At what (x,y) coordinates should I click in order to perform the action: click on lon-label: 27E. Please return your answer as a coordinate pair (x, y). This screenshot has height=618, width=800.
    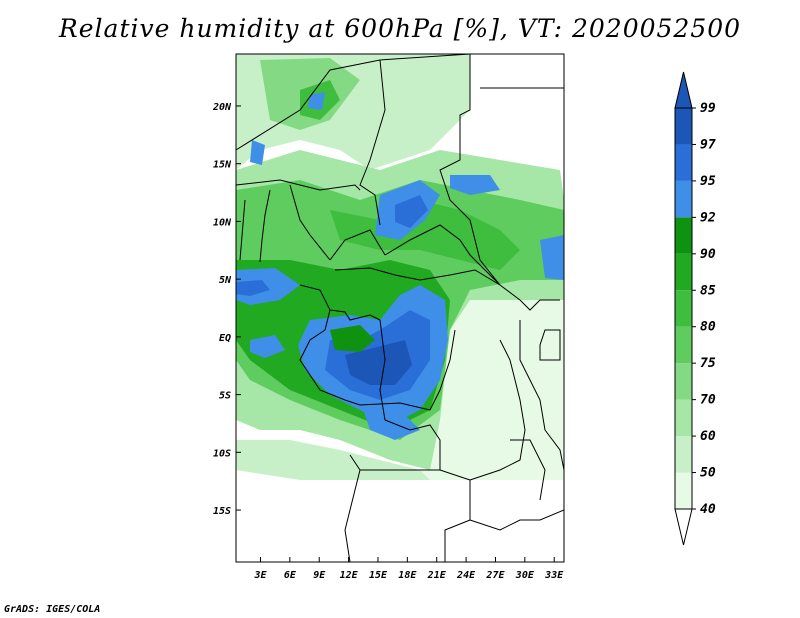
    Looking at the image, I should click on (495, 575).